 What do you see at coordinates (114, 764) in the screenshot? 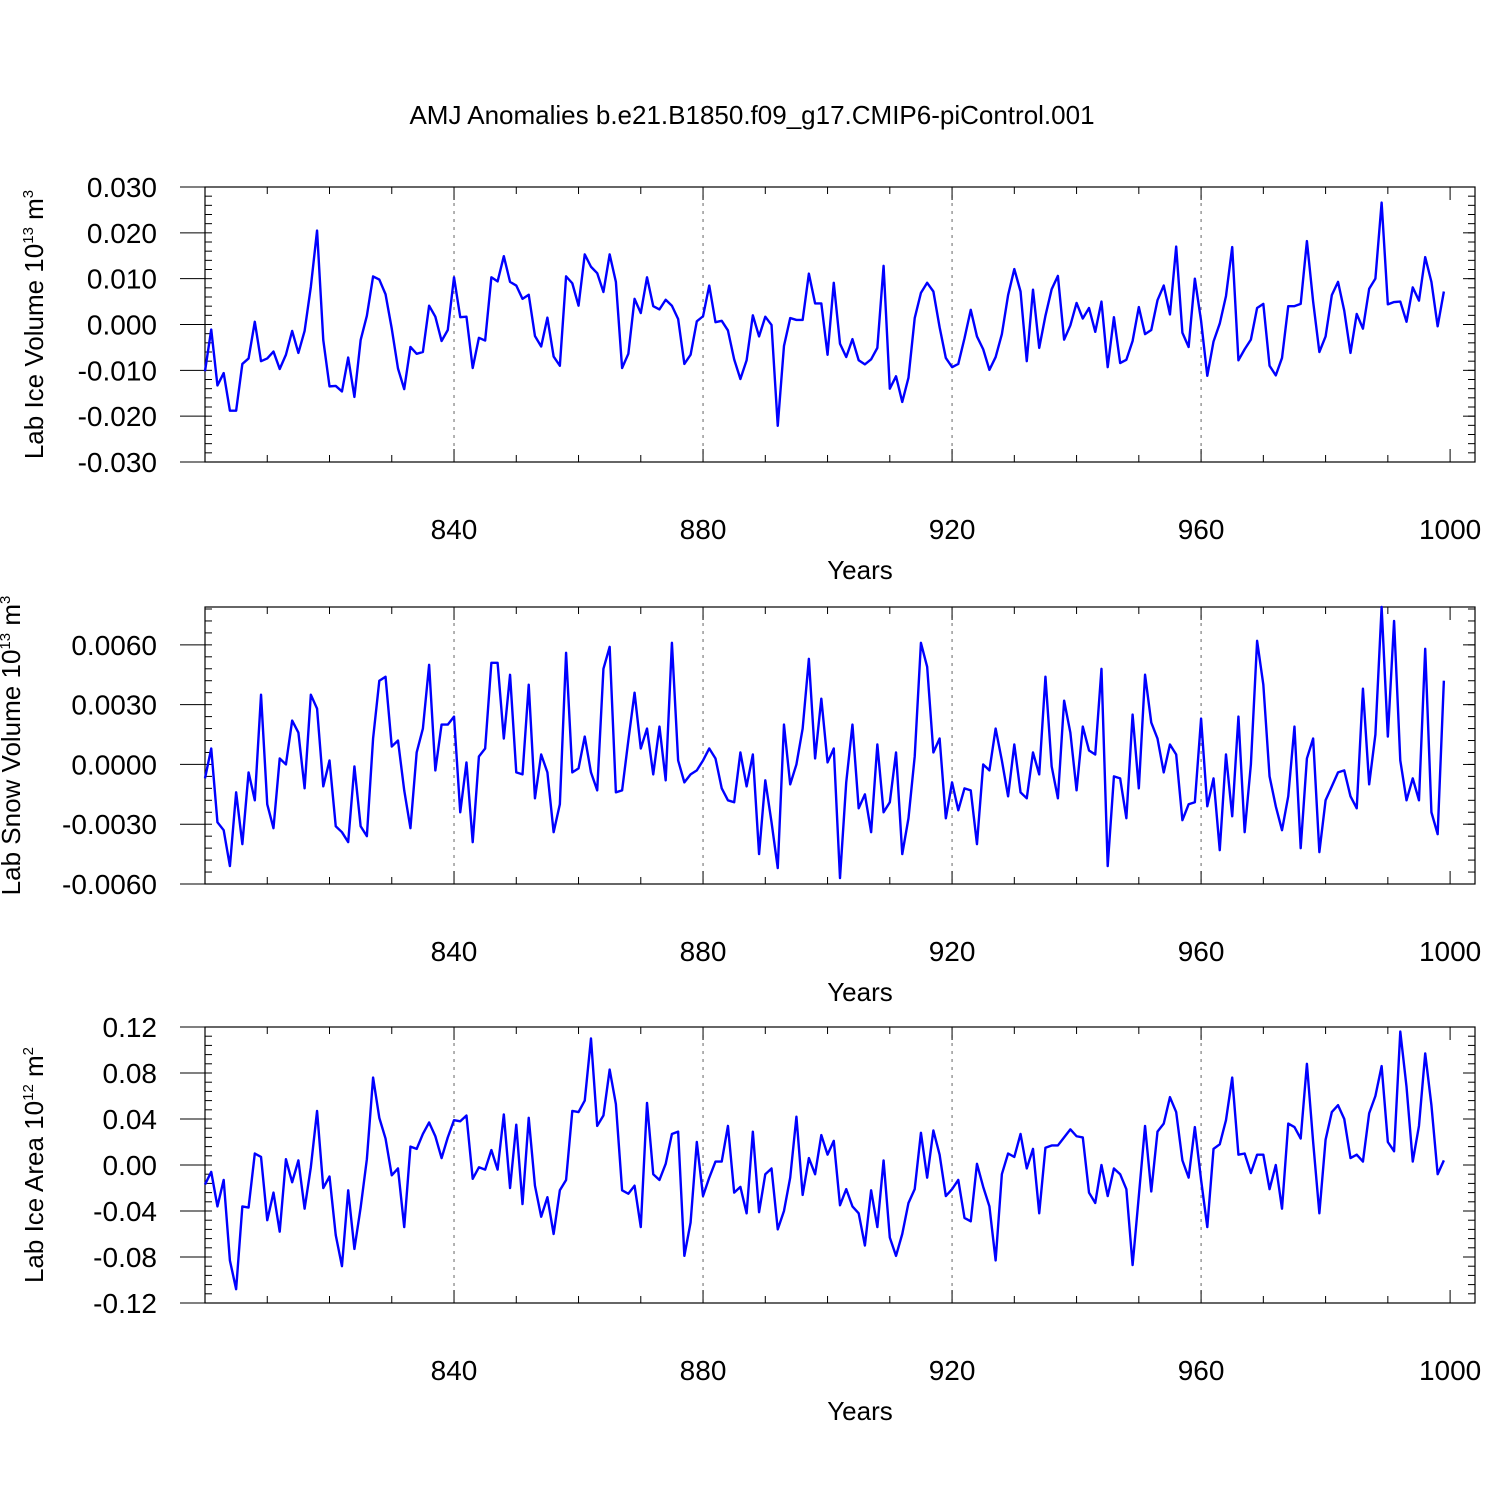
I see `y-tick-label: 0.0000` at bounding box center [114, 764].